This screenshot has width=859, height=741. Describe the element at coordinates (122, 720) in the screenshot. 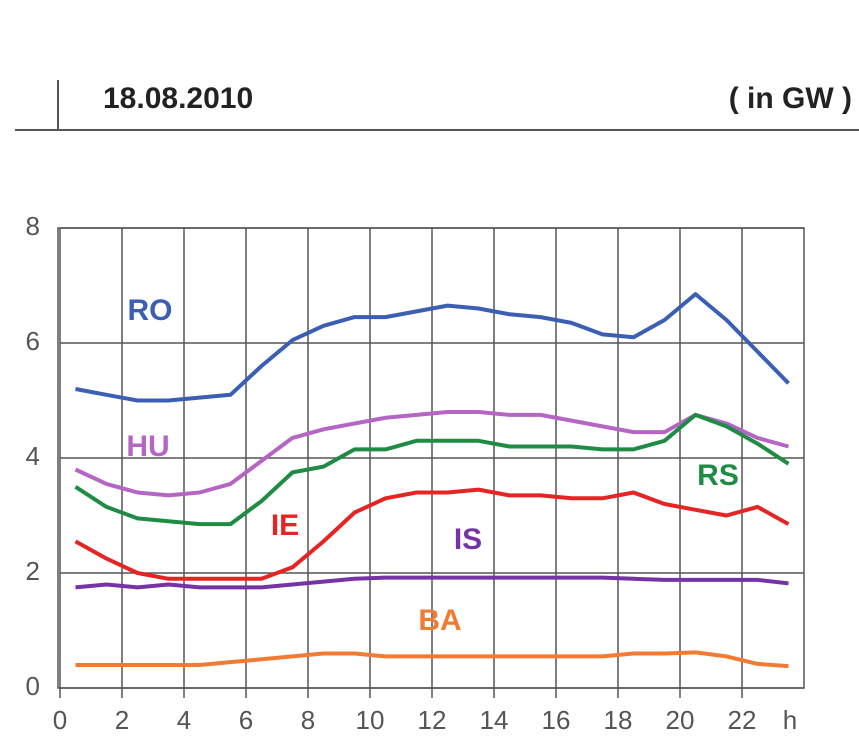

I see `x-tick-label: 2` at that location.